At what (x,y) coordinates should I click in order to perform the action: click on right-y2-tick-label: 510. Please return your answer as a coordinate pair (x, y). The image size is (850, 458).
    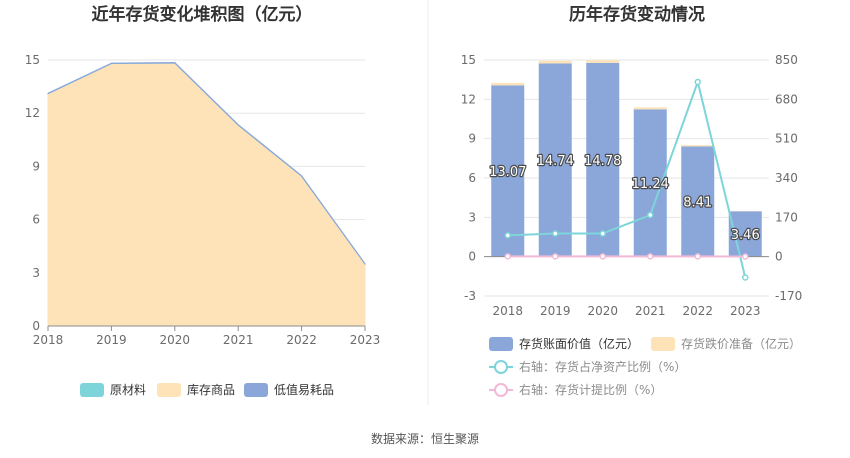
    Looking at the image, I should click on (786, 139).